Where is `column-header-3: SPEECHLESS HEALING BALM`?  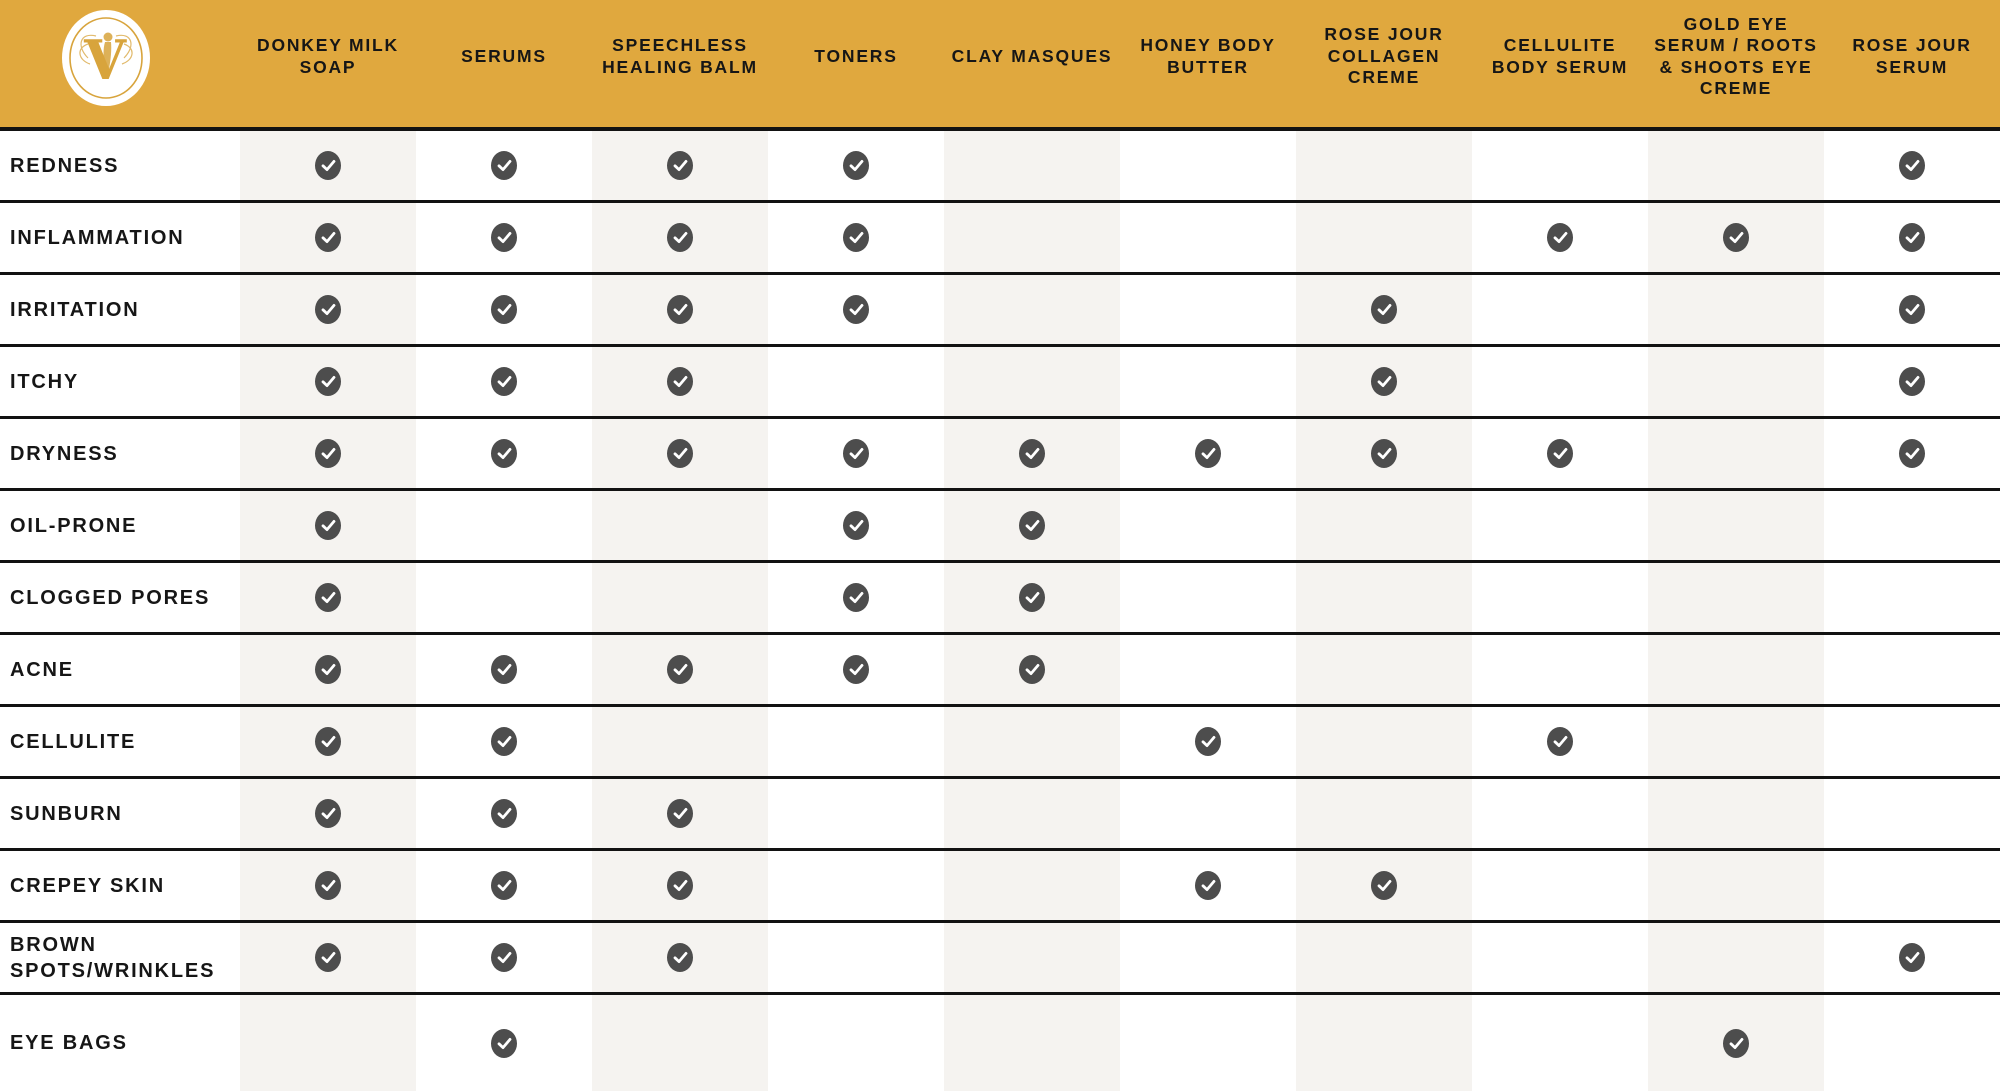
column-header-3: SPEECHLESS HEALING BALM is located at coordinates (680, 56).